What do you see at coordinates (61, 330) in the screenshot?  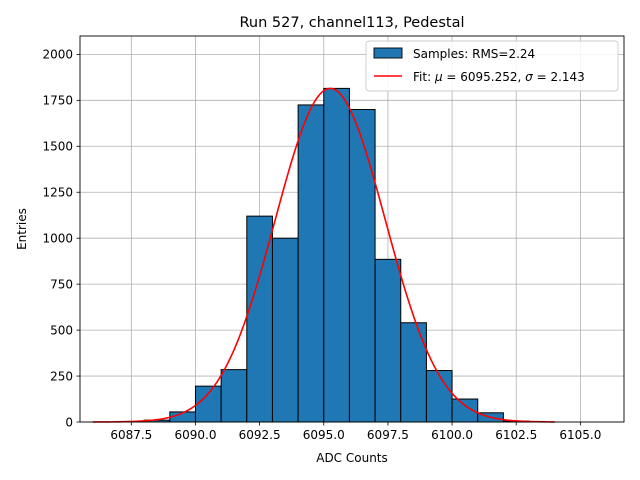 I see `y-tick-label: 500` at bounding box center [61, 330].